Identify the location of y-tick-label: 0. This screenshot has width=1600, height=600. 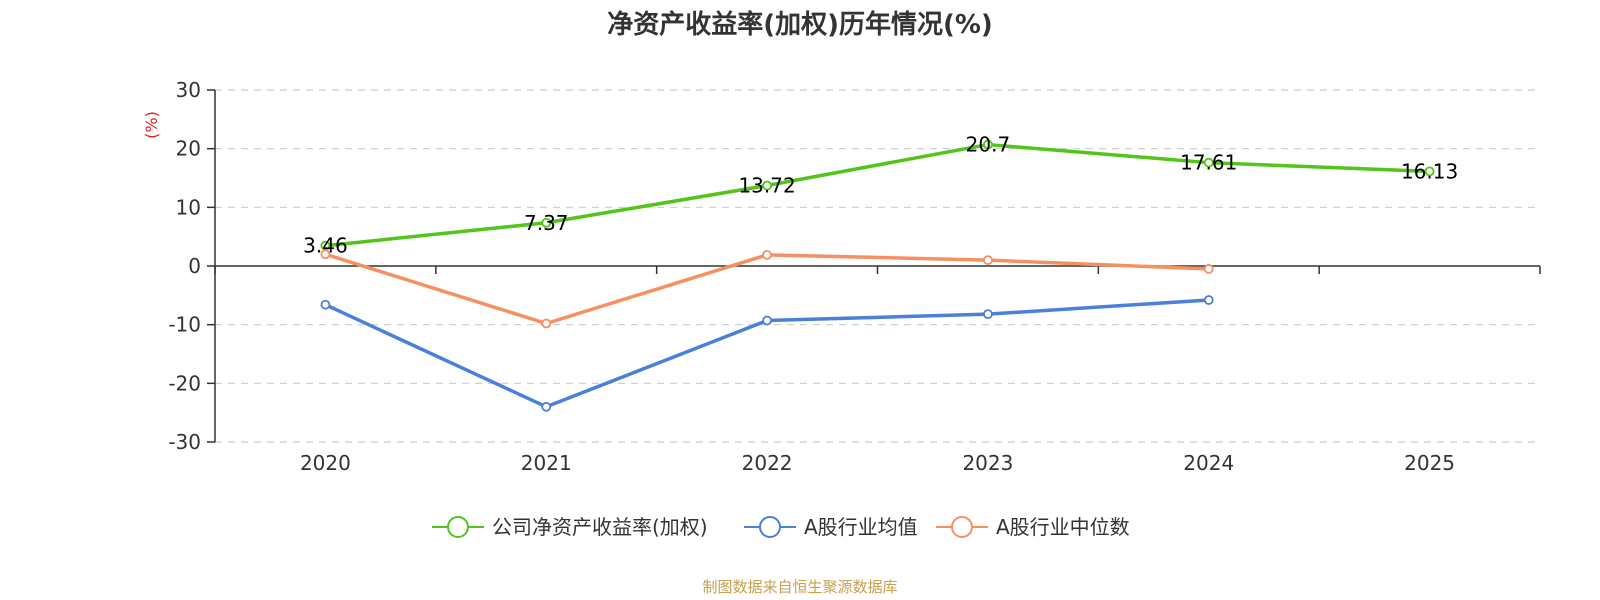
(194, 266).